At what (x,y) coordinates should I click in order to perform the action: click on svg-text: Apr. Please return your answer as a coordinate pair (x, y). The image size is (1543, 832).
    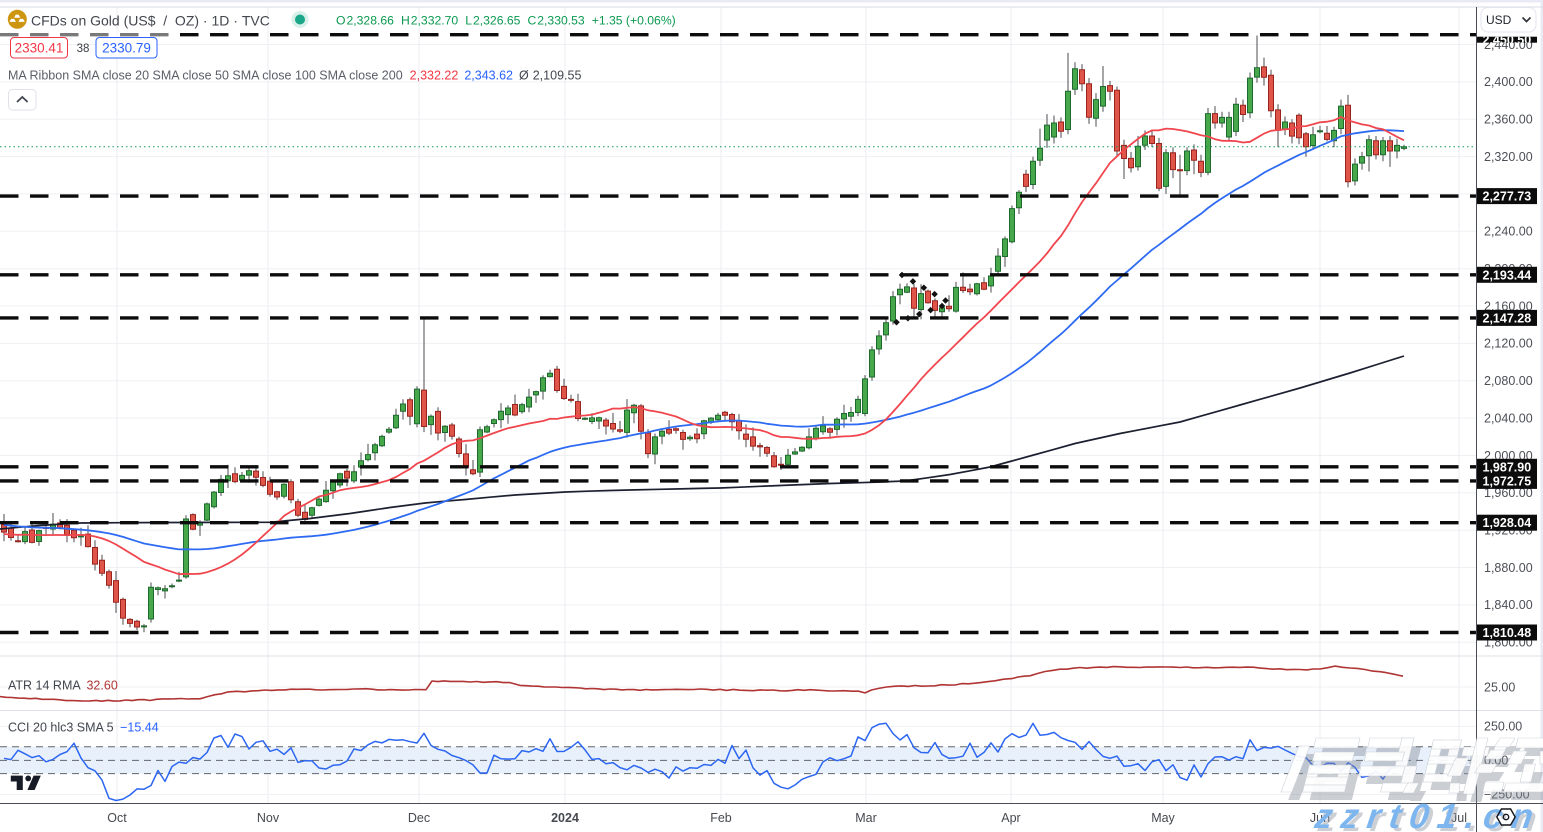
    Looking at the image, I should click on (1010, 818).